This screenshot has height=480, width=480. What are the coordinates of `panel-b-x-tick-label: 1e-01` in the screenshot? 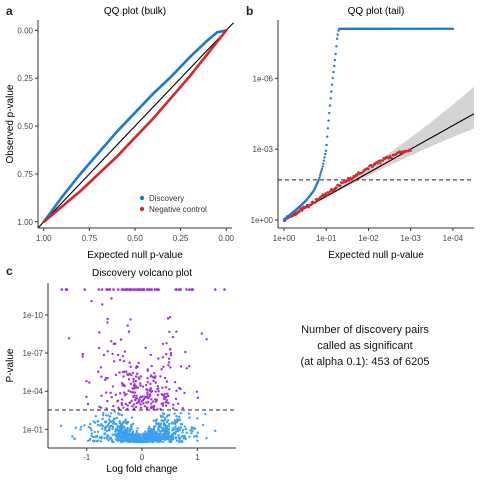 It's located at (326, 238).